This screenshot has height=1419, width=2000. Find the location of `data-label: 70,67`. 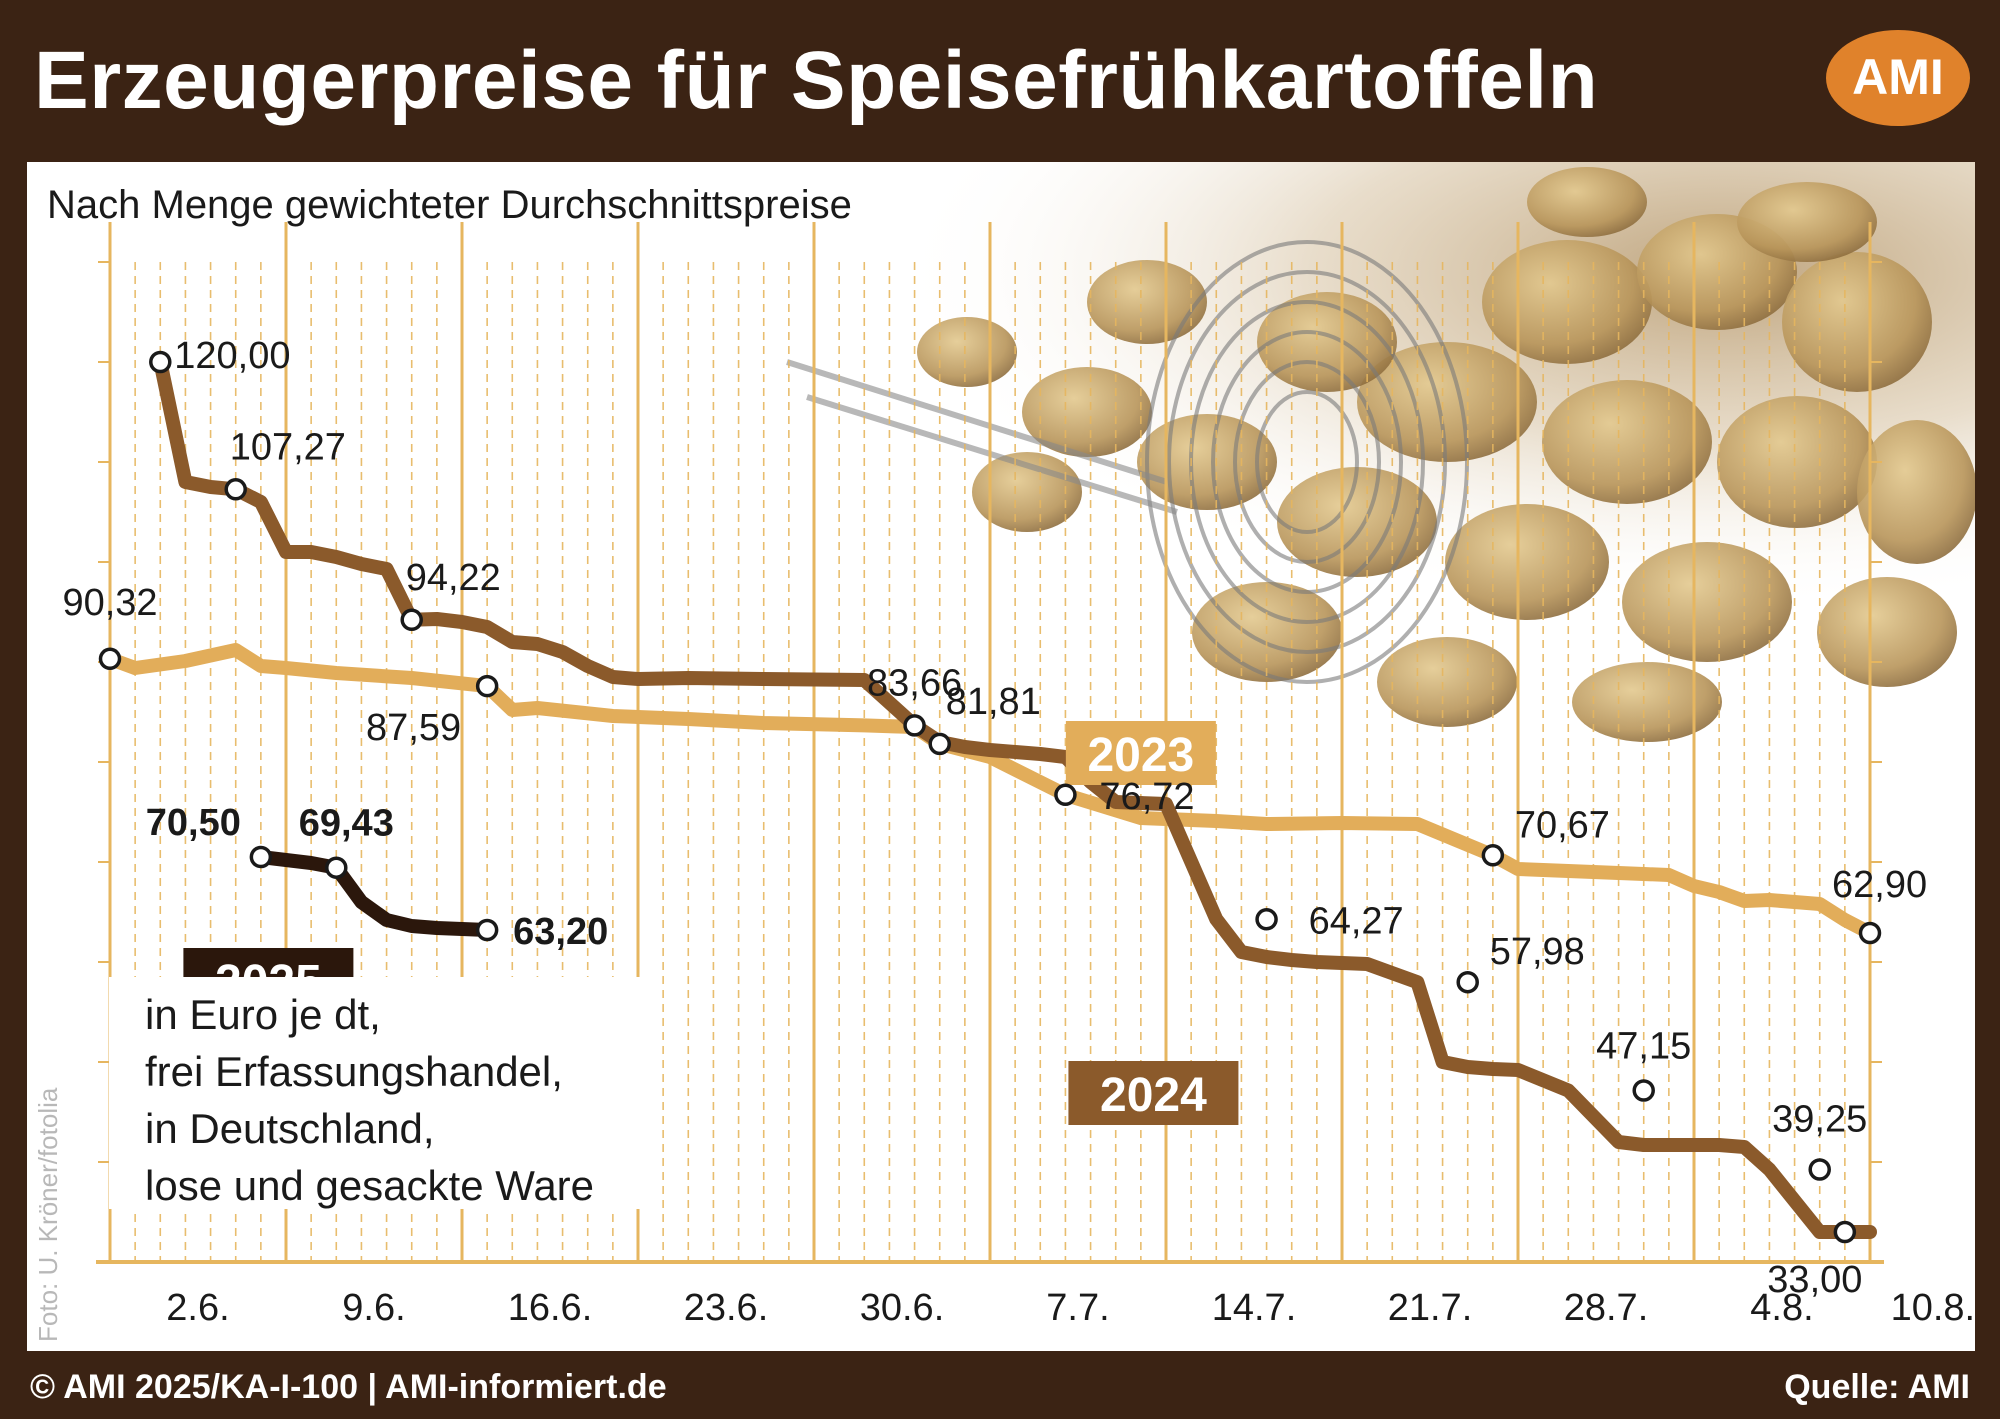

data-label: 70,67 is located at coordinates (1562, 825).